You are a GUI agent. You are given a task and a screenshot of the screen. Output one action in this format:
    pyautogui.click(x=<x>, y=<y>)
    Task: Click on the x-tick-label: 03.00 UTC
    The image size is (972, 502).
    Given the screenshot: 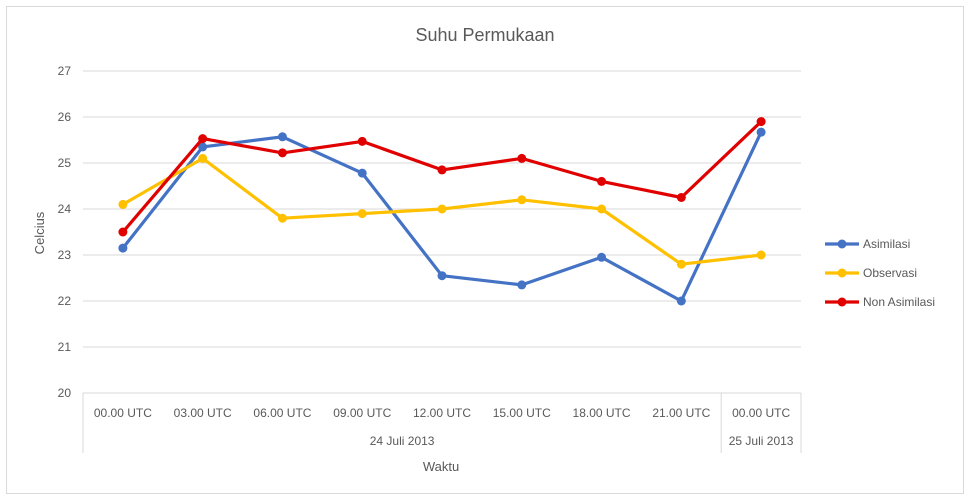 What is the action you would take?
    pyautogui.click(x=203, y=413)
    